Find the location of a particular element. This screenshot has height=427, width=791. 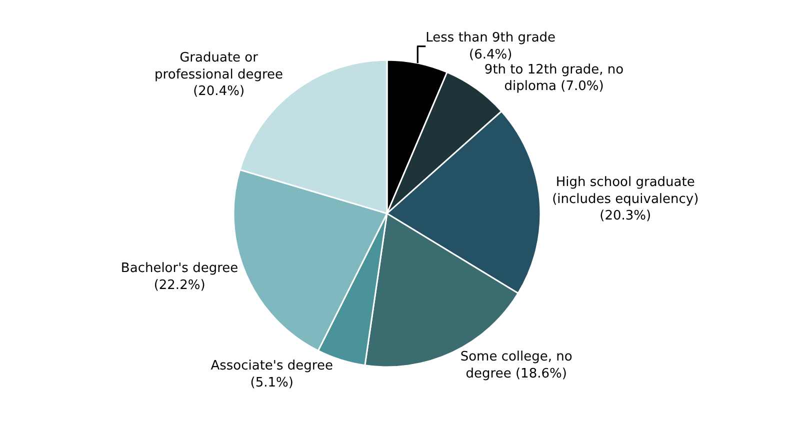

slice-label: Some college, no degree (18.6%) is located at coordinates (516, 366).